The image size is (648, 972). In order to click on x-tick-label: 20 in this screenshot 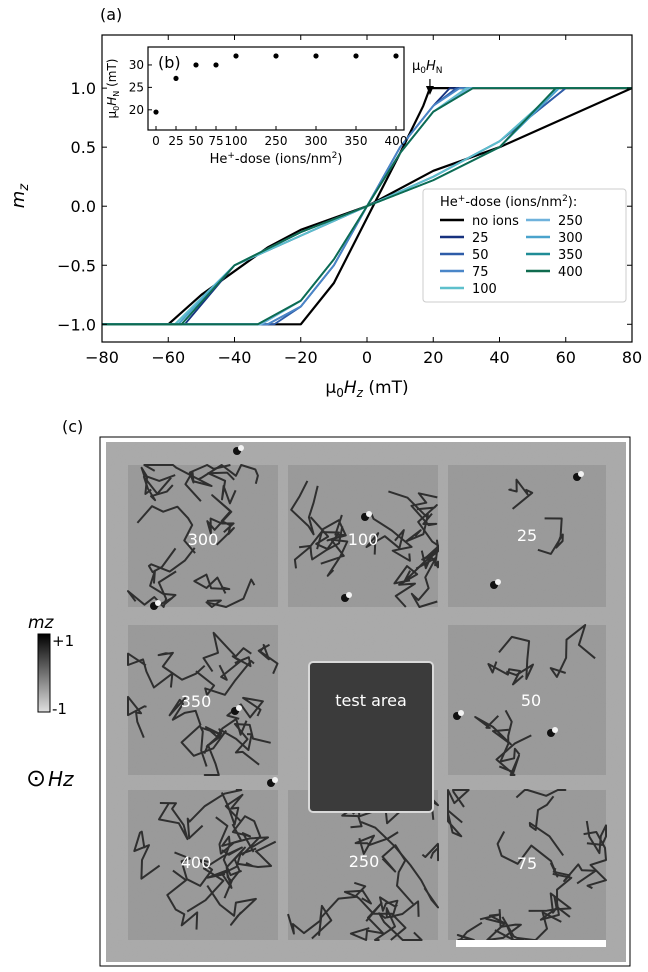, I will do `click(433, 357)`.